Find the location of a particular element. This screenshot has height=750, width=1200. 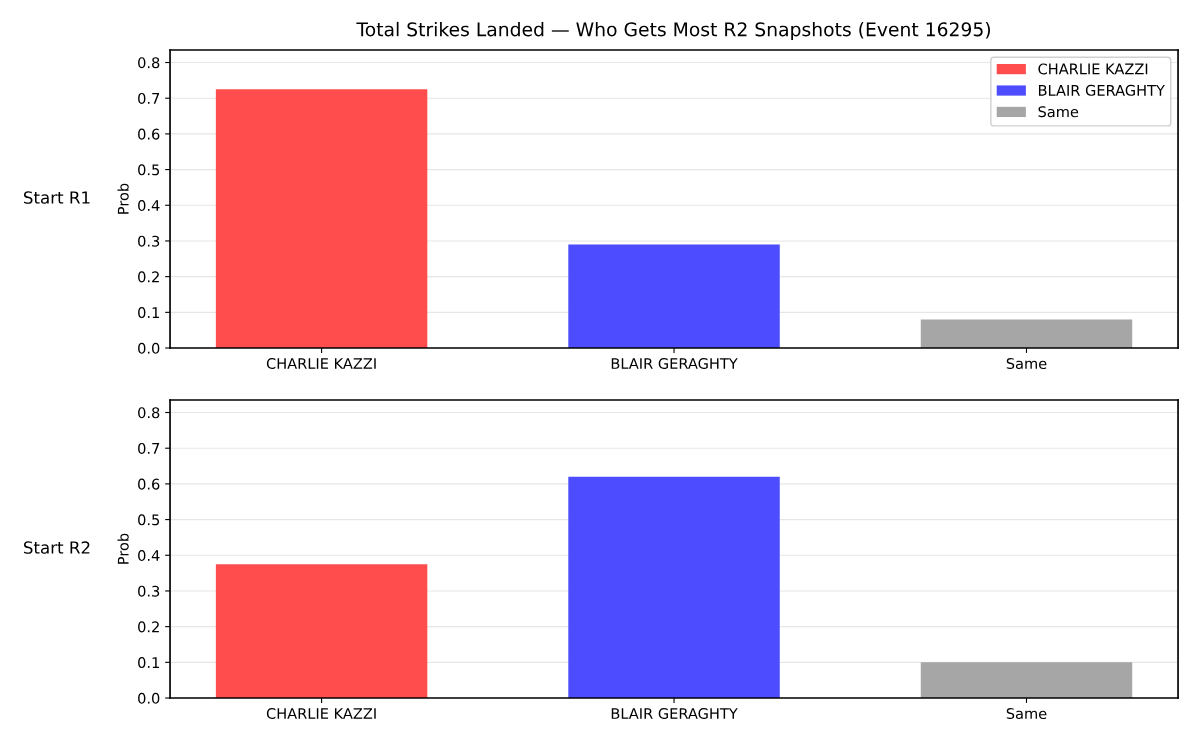

text: Start R1 is located at coordinates (56, 197).